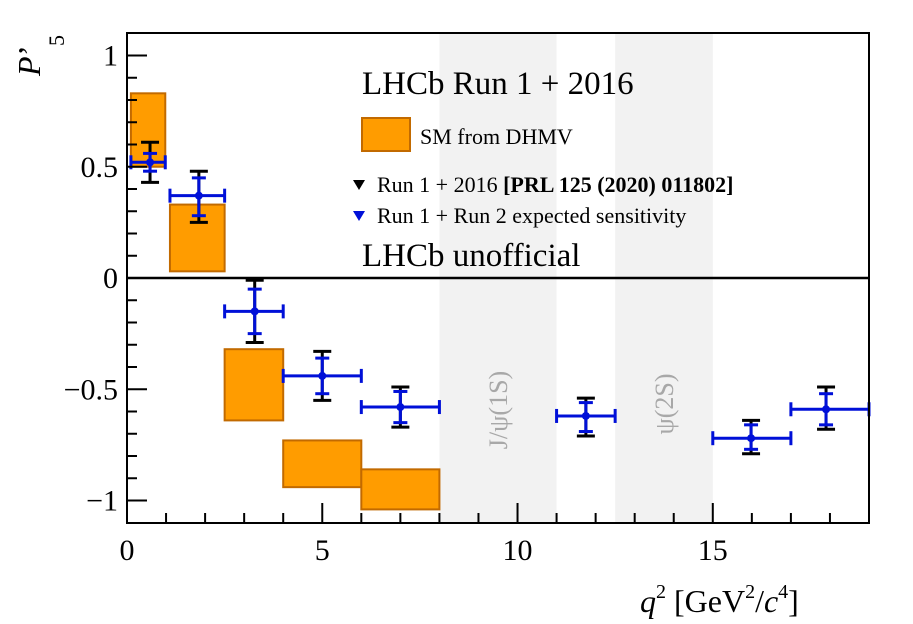 This screenshot has height=624, width=913. Describe the element at coordinates (29, 50) in the screenshot. I see `y-axis-prime: ’` at that location.